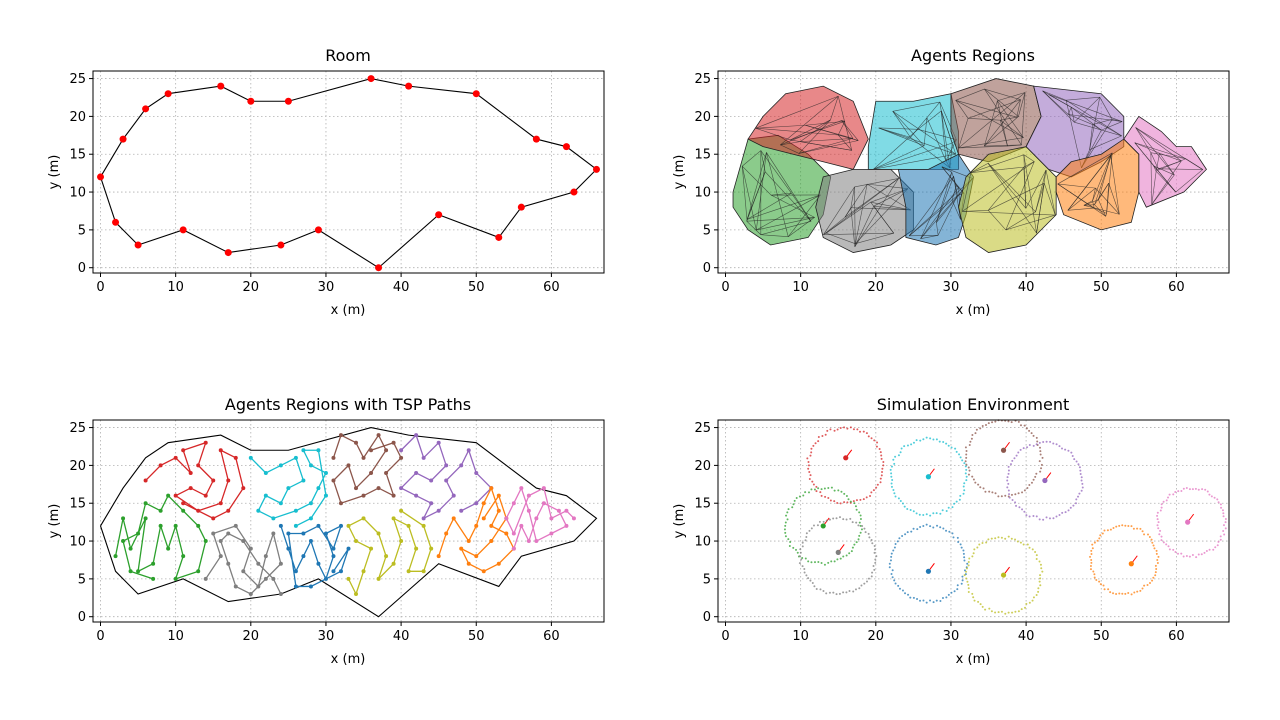 This screenshot has height=720, width=1280. What do you see at coordinates (951, 287) in the screenshot?
I see `regions-xtick-label: 30` at bounding box center [951, 287].